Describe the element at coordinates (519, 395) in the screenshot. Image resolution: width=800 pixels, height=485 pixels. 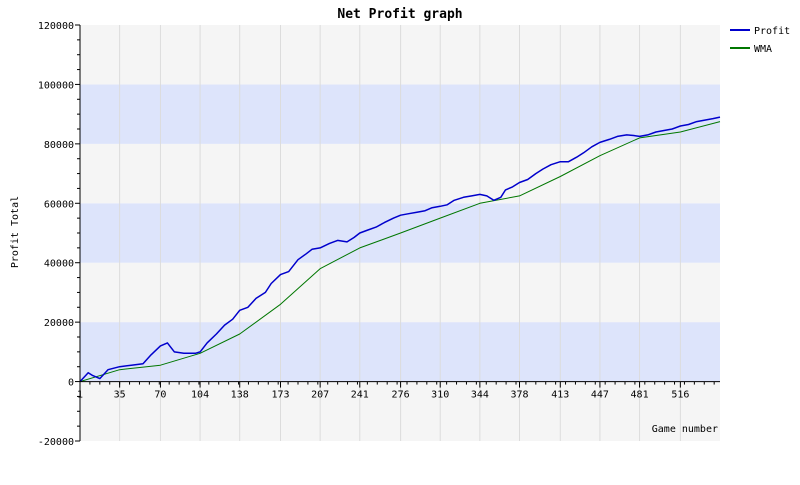
I see `x-tick-label: 378` at that location.